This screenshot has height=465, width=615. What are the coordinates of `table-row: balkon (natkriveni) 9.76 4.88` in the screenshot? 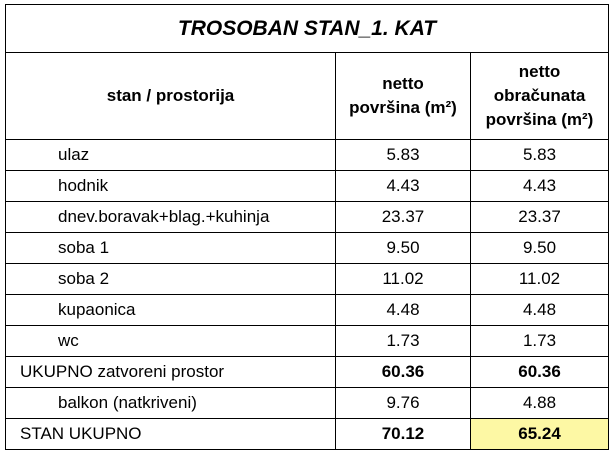 It's located at (307, 403).